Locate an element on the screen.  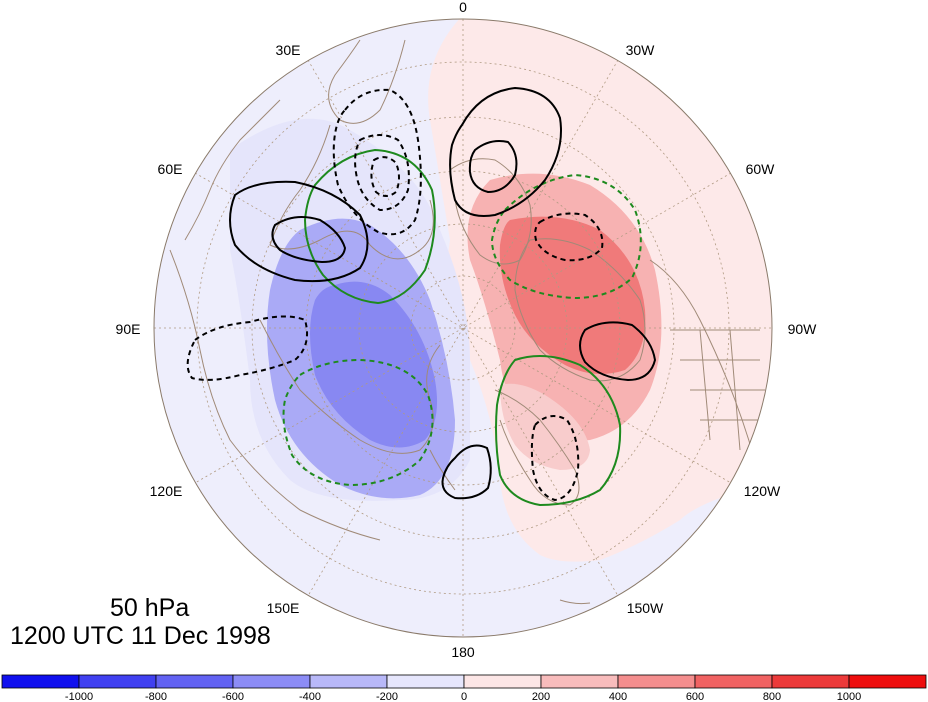
lon-label-60w: 60W is located at coordinates (761, 169).